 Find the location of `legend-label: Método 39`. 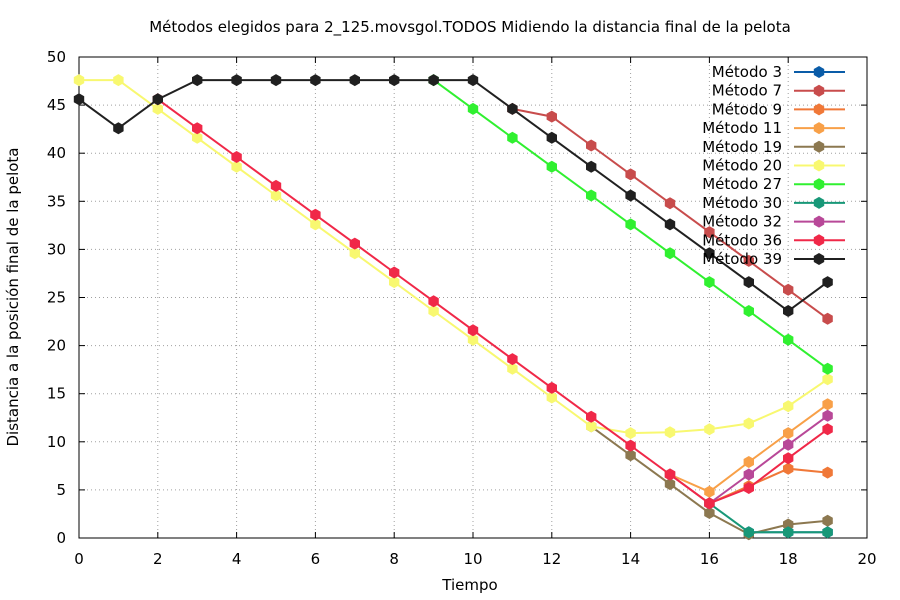

legend-label: Método 39 is located at coordinates (742, 259).